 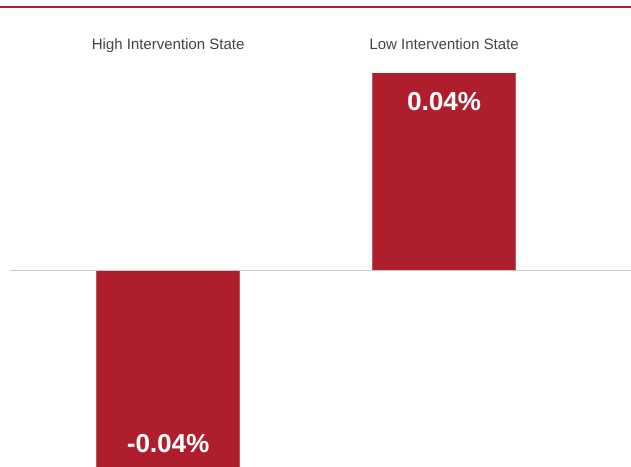 What do you see at coordinates (168, 45) in the screenshot?
I see `x-tick-label: High Intervention State` at bounding box center [168, 45].